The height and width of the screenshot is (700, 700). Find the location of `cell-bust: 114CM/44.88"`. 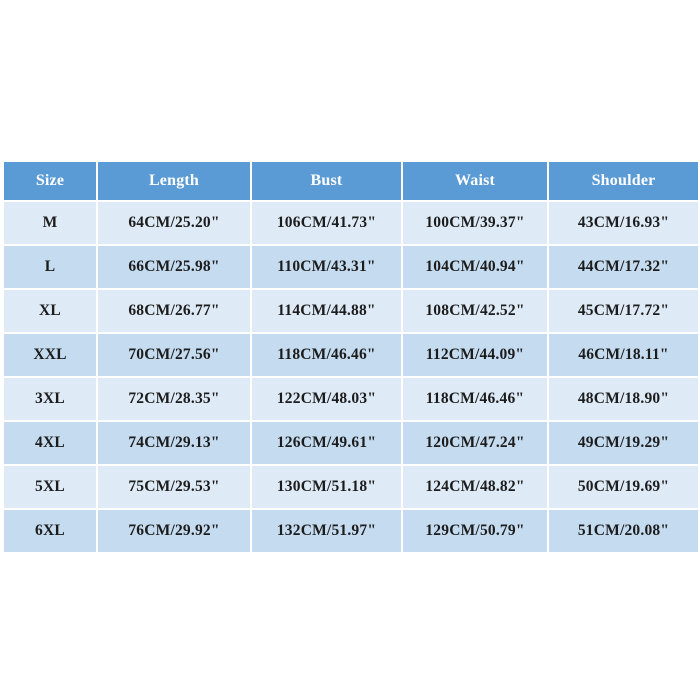

cell-bust: 114CM/44.88" is located at coordinates (326, 311).